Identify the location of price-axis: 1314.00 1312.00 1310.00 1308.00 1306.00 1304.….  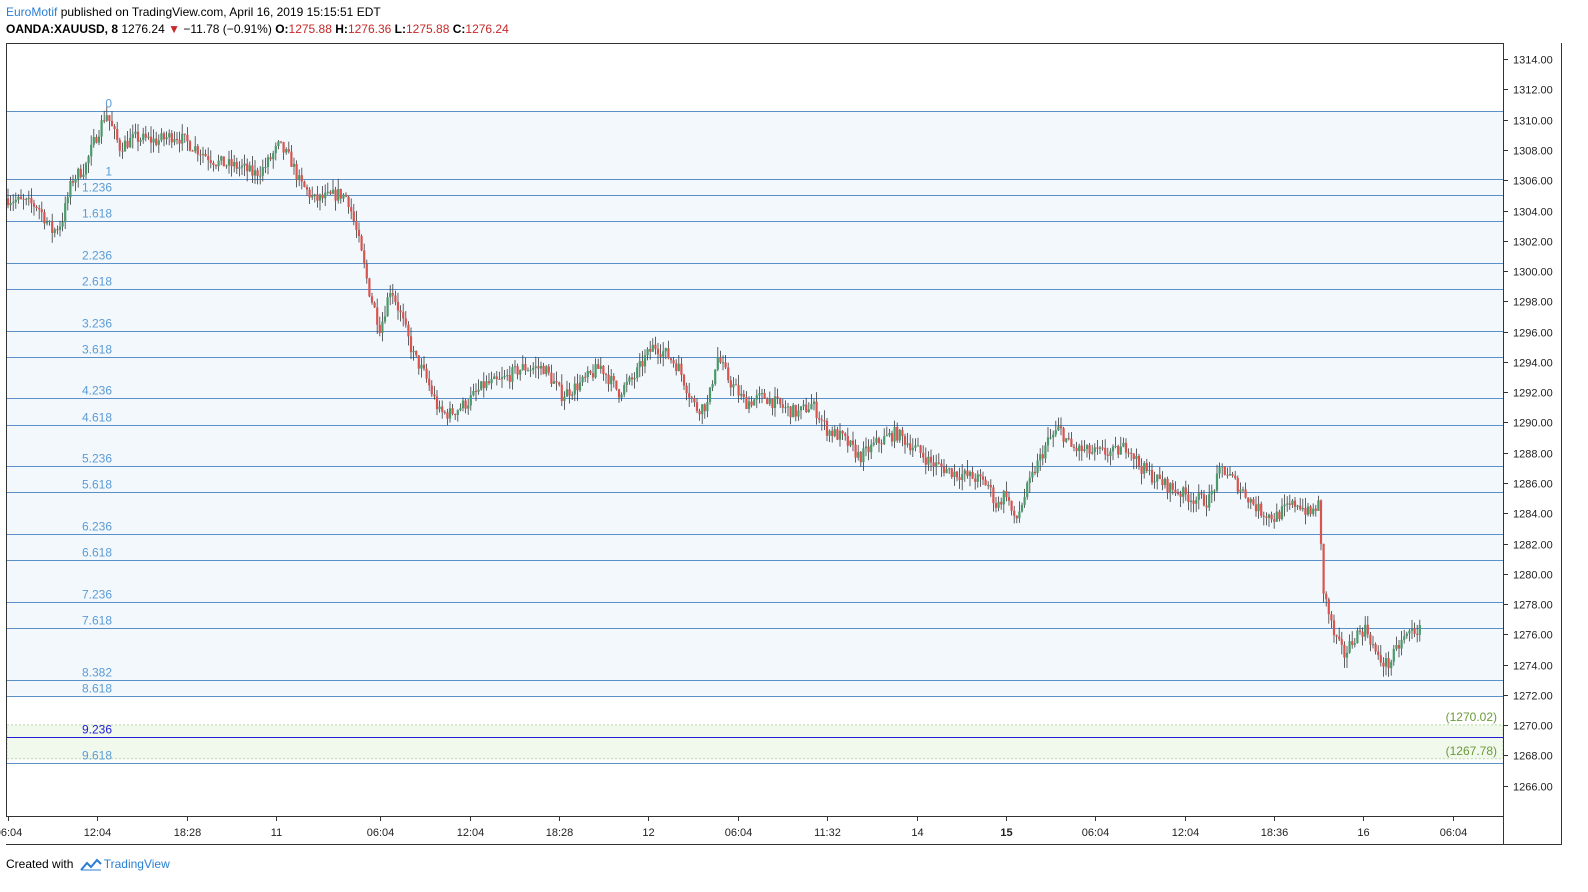
(1528, 424).